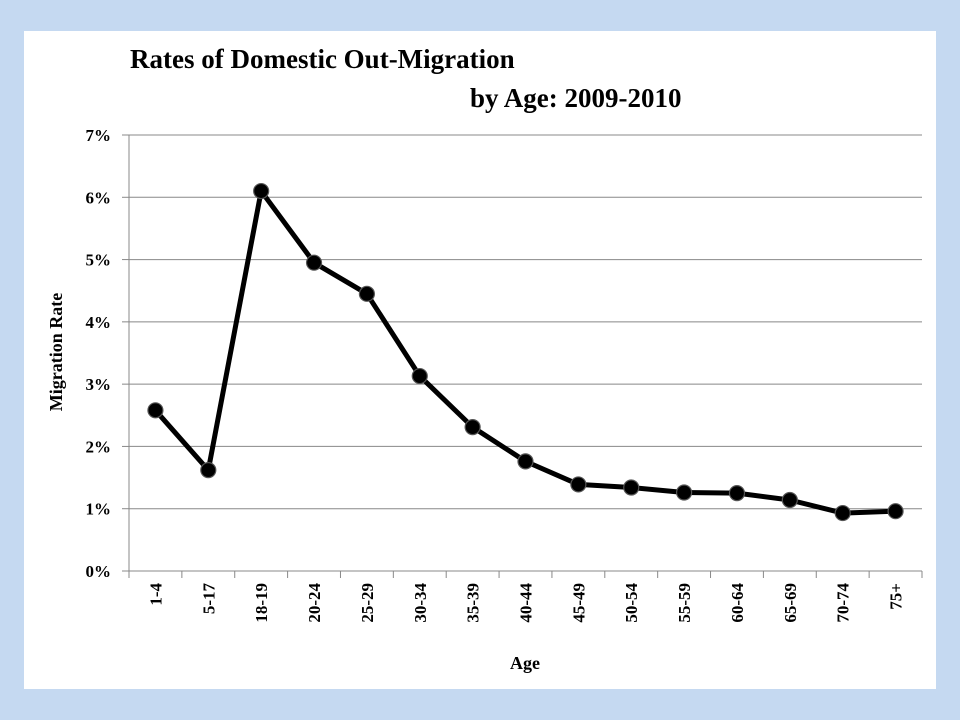 The image size is (960, 720). I want to click on chart-subtitle: by Age: 2009-2010, so click(576, 98).